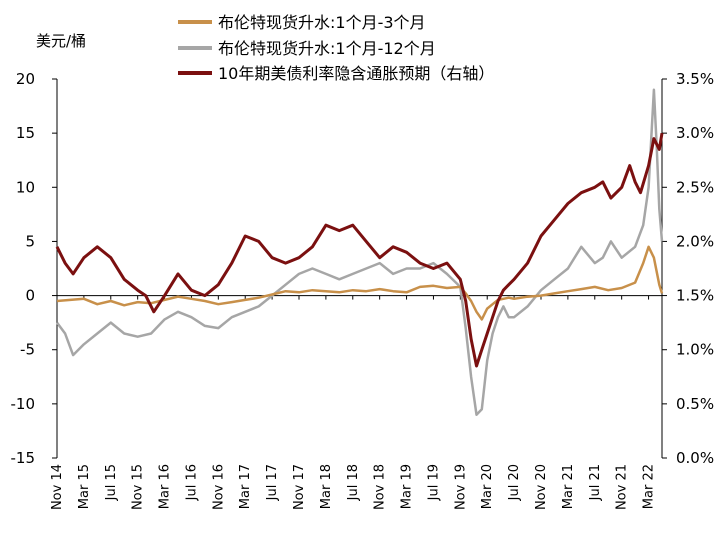 Image resolution: width=722 pixels, height=540 pixels. I want to click on right-axis-ticks: 0.0% 0.5% 1.0% 1.5% 2.0% 2.5% 3.0% 3.5%, so click(688, 268).